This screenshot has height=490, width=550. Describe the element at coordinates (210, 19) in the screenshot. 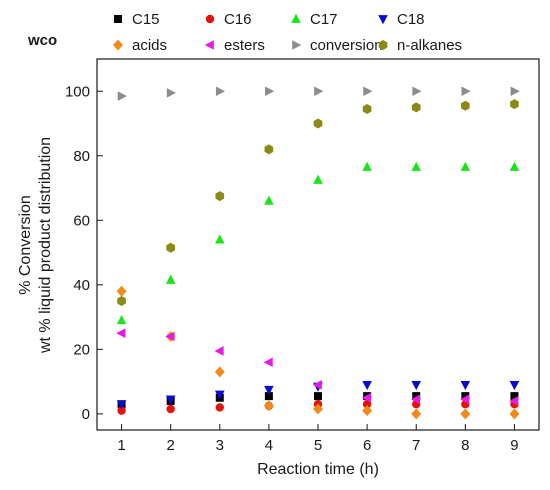

I see `legend-marker-C16` at that location.